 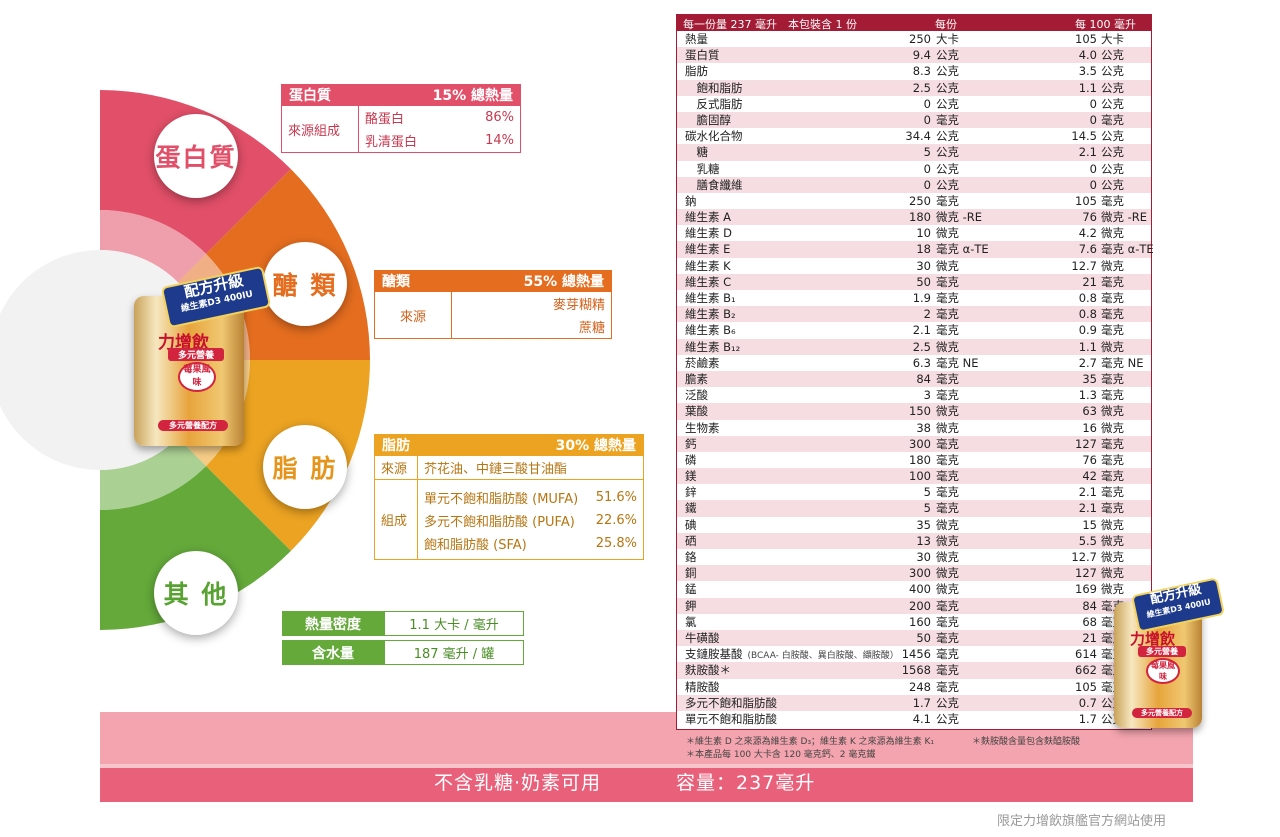 What do you see at coordinates (914, 443) in the screenshot?
I see `nutrition-row: 鈣 300 毫克 127 毫克` at bounding box center [914, 443].